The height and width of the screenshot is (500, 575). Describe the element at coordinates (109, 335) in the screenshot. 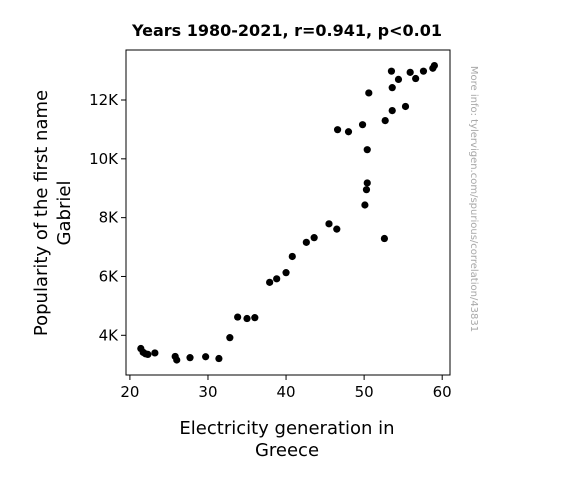

I see `y-tick-label: 4K` at that location.